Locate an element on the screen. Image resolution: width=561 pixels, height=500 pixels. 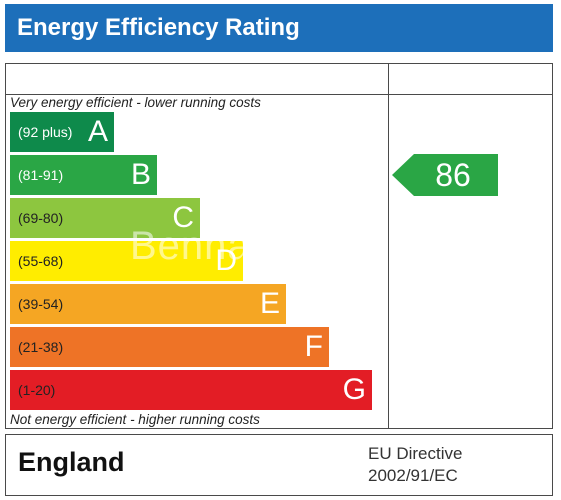
current-rating-arrow-shape is located at coordinates (445, 175).